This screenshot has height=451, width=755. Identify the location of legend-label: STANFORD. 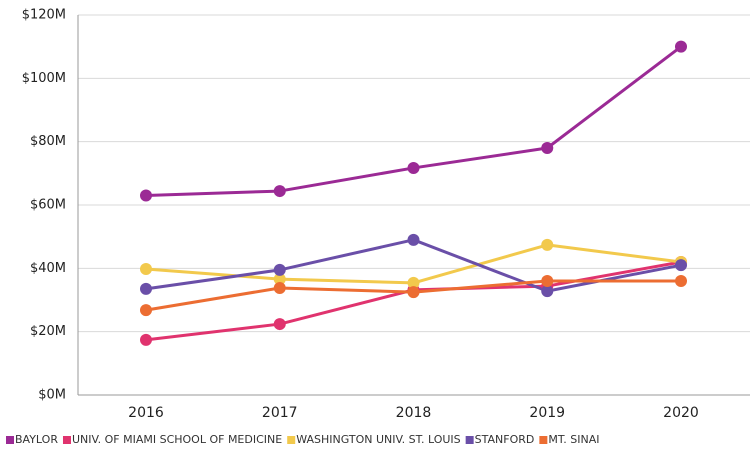
(505, 439).